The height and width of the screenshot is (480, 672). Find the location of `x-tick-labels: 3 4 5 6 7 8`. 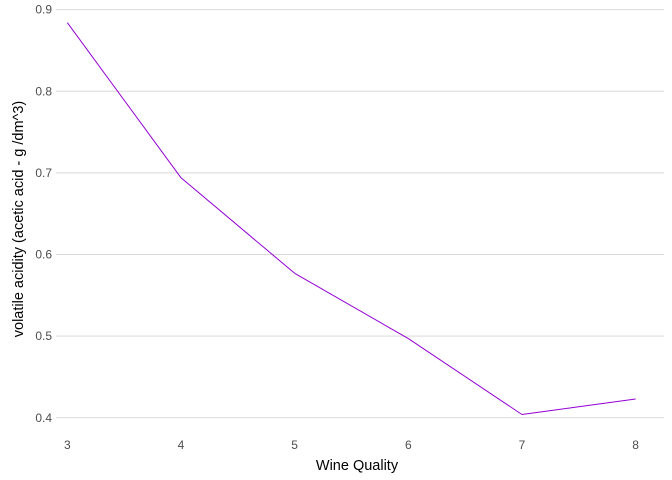

x-tick-labels: 3 4 5 6 7 8 is located at coordinates (351, 445).